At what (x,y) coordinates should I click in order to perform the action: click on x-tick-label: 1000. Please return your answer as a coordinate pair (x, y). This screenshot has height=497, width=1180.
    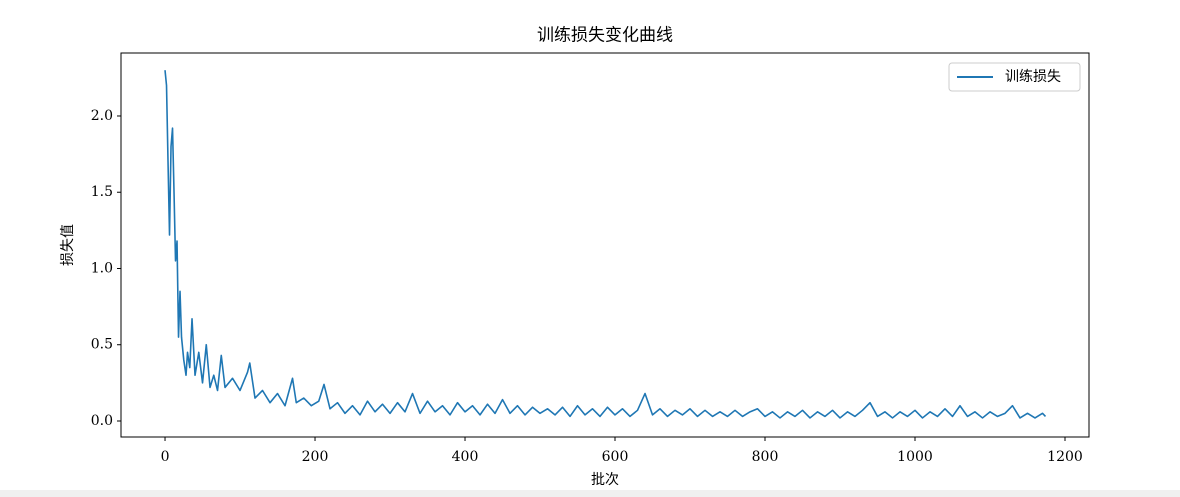
    Looking at the image, I should click on (915, 457).